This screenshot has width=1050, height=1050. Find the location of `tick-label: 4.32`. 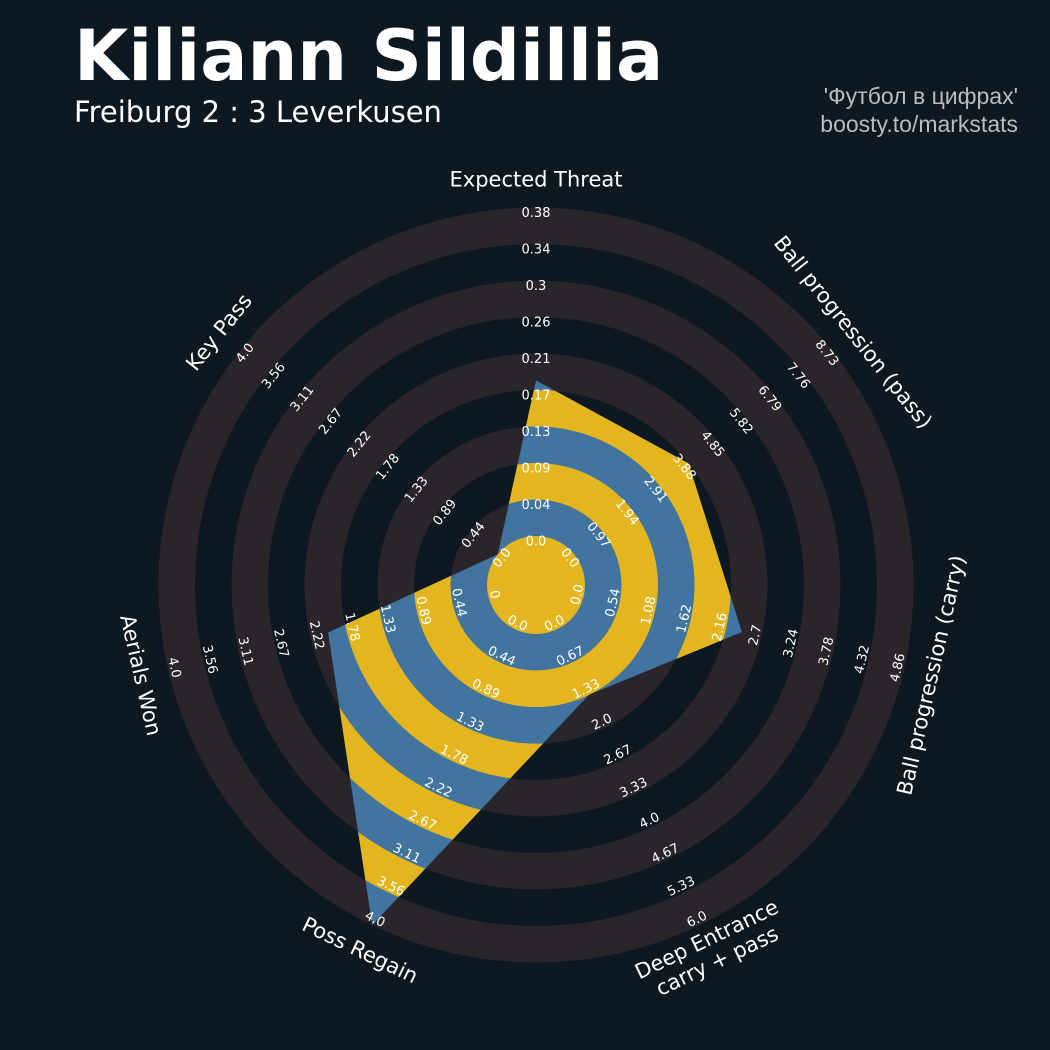

tick-label: 4.32 is located at coordinates (862, 660).